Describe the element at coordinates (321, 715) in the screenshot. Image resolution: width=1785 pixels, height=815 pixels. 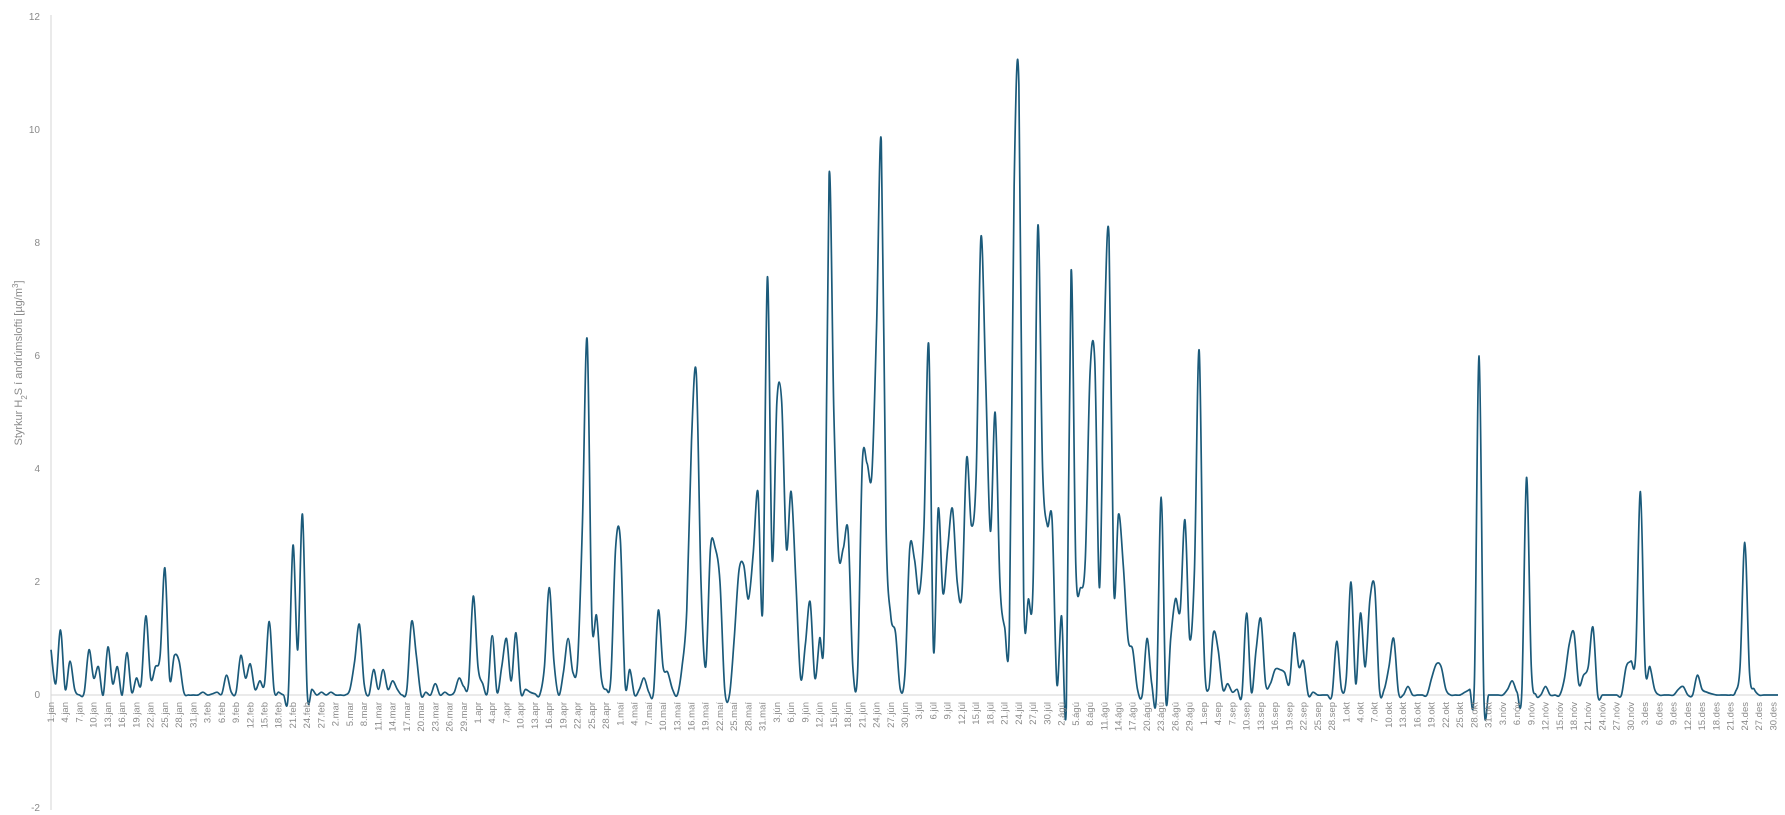
I see `x-tick-label: 27.feb` at that location.